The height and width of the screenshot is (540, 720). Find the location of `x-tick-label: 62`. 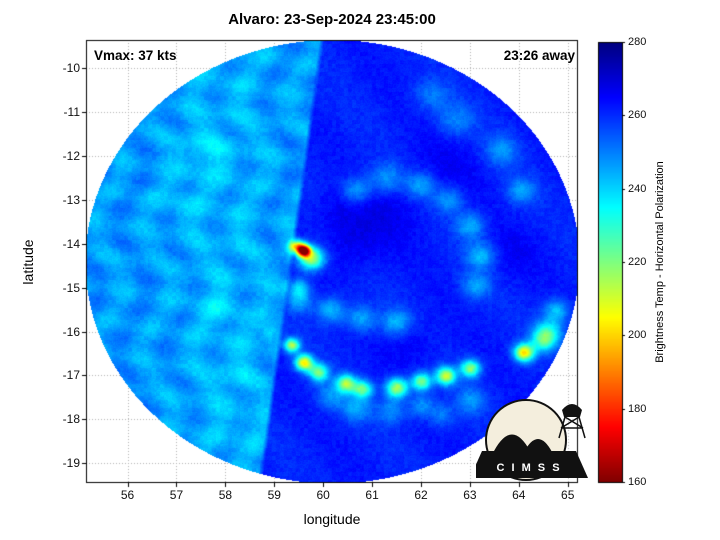

x-tick-label: 62 is located at coordinates (421, 495).